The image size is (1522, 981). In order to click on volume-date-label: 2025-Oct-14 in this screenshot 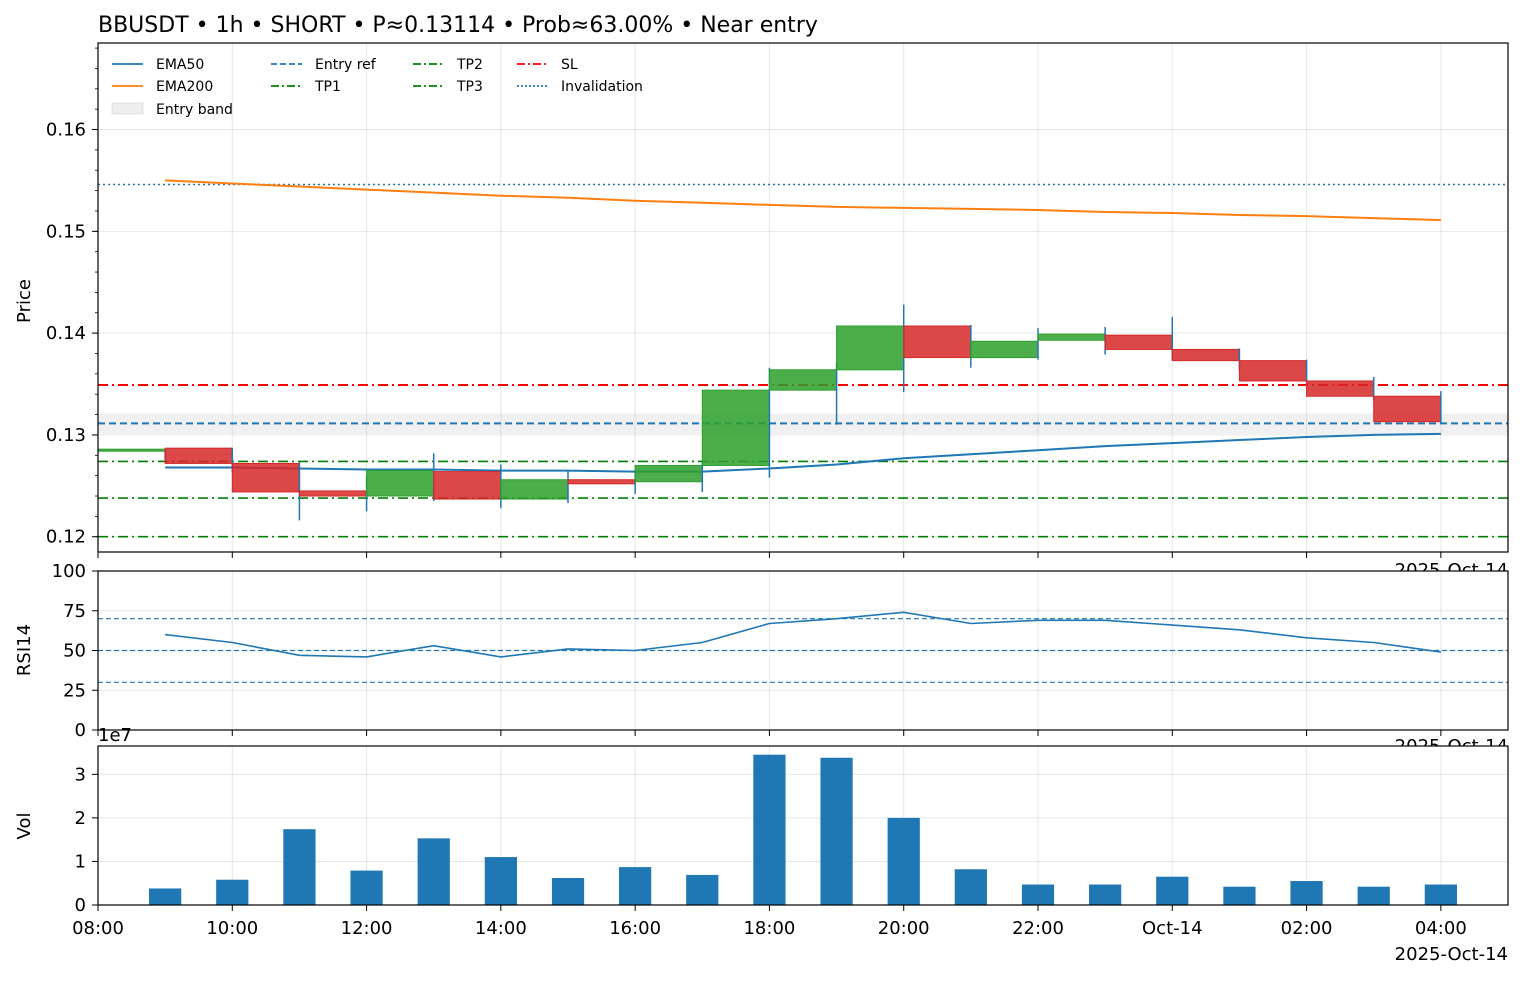, I will do `click(1451, 954)`.